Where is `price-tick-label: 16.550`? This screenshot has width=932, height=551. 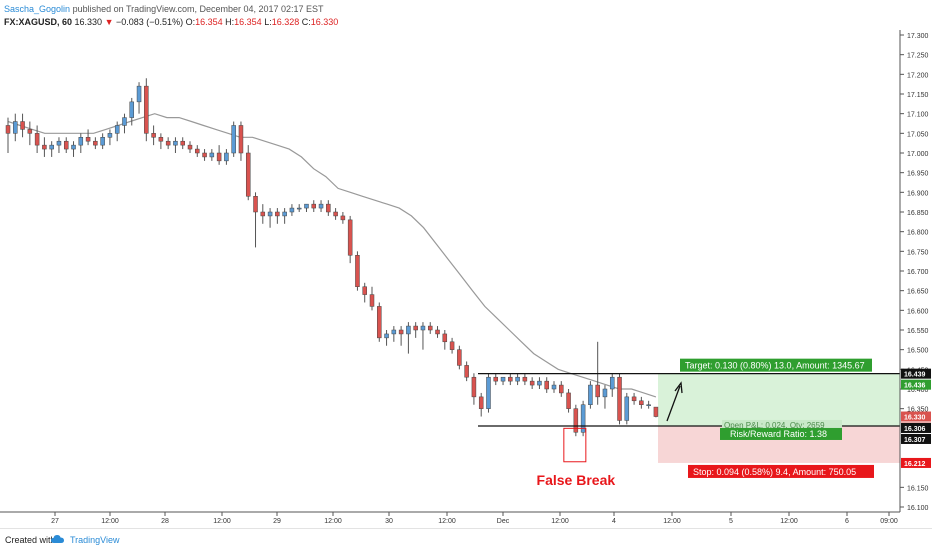 price-tick-label: 16.550 is located at coordinates (918, 331).